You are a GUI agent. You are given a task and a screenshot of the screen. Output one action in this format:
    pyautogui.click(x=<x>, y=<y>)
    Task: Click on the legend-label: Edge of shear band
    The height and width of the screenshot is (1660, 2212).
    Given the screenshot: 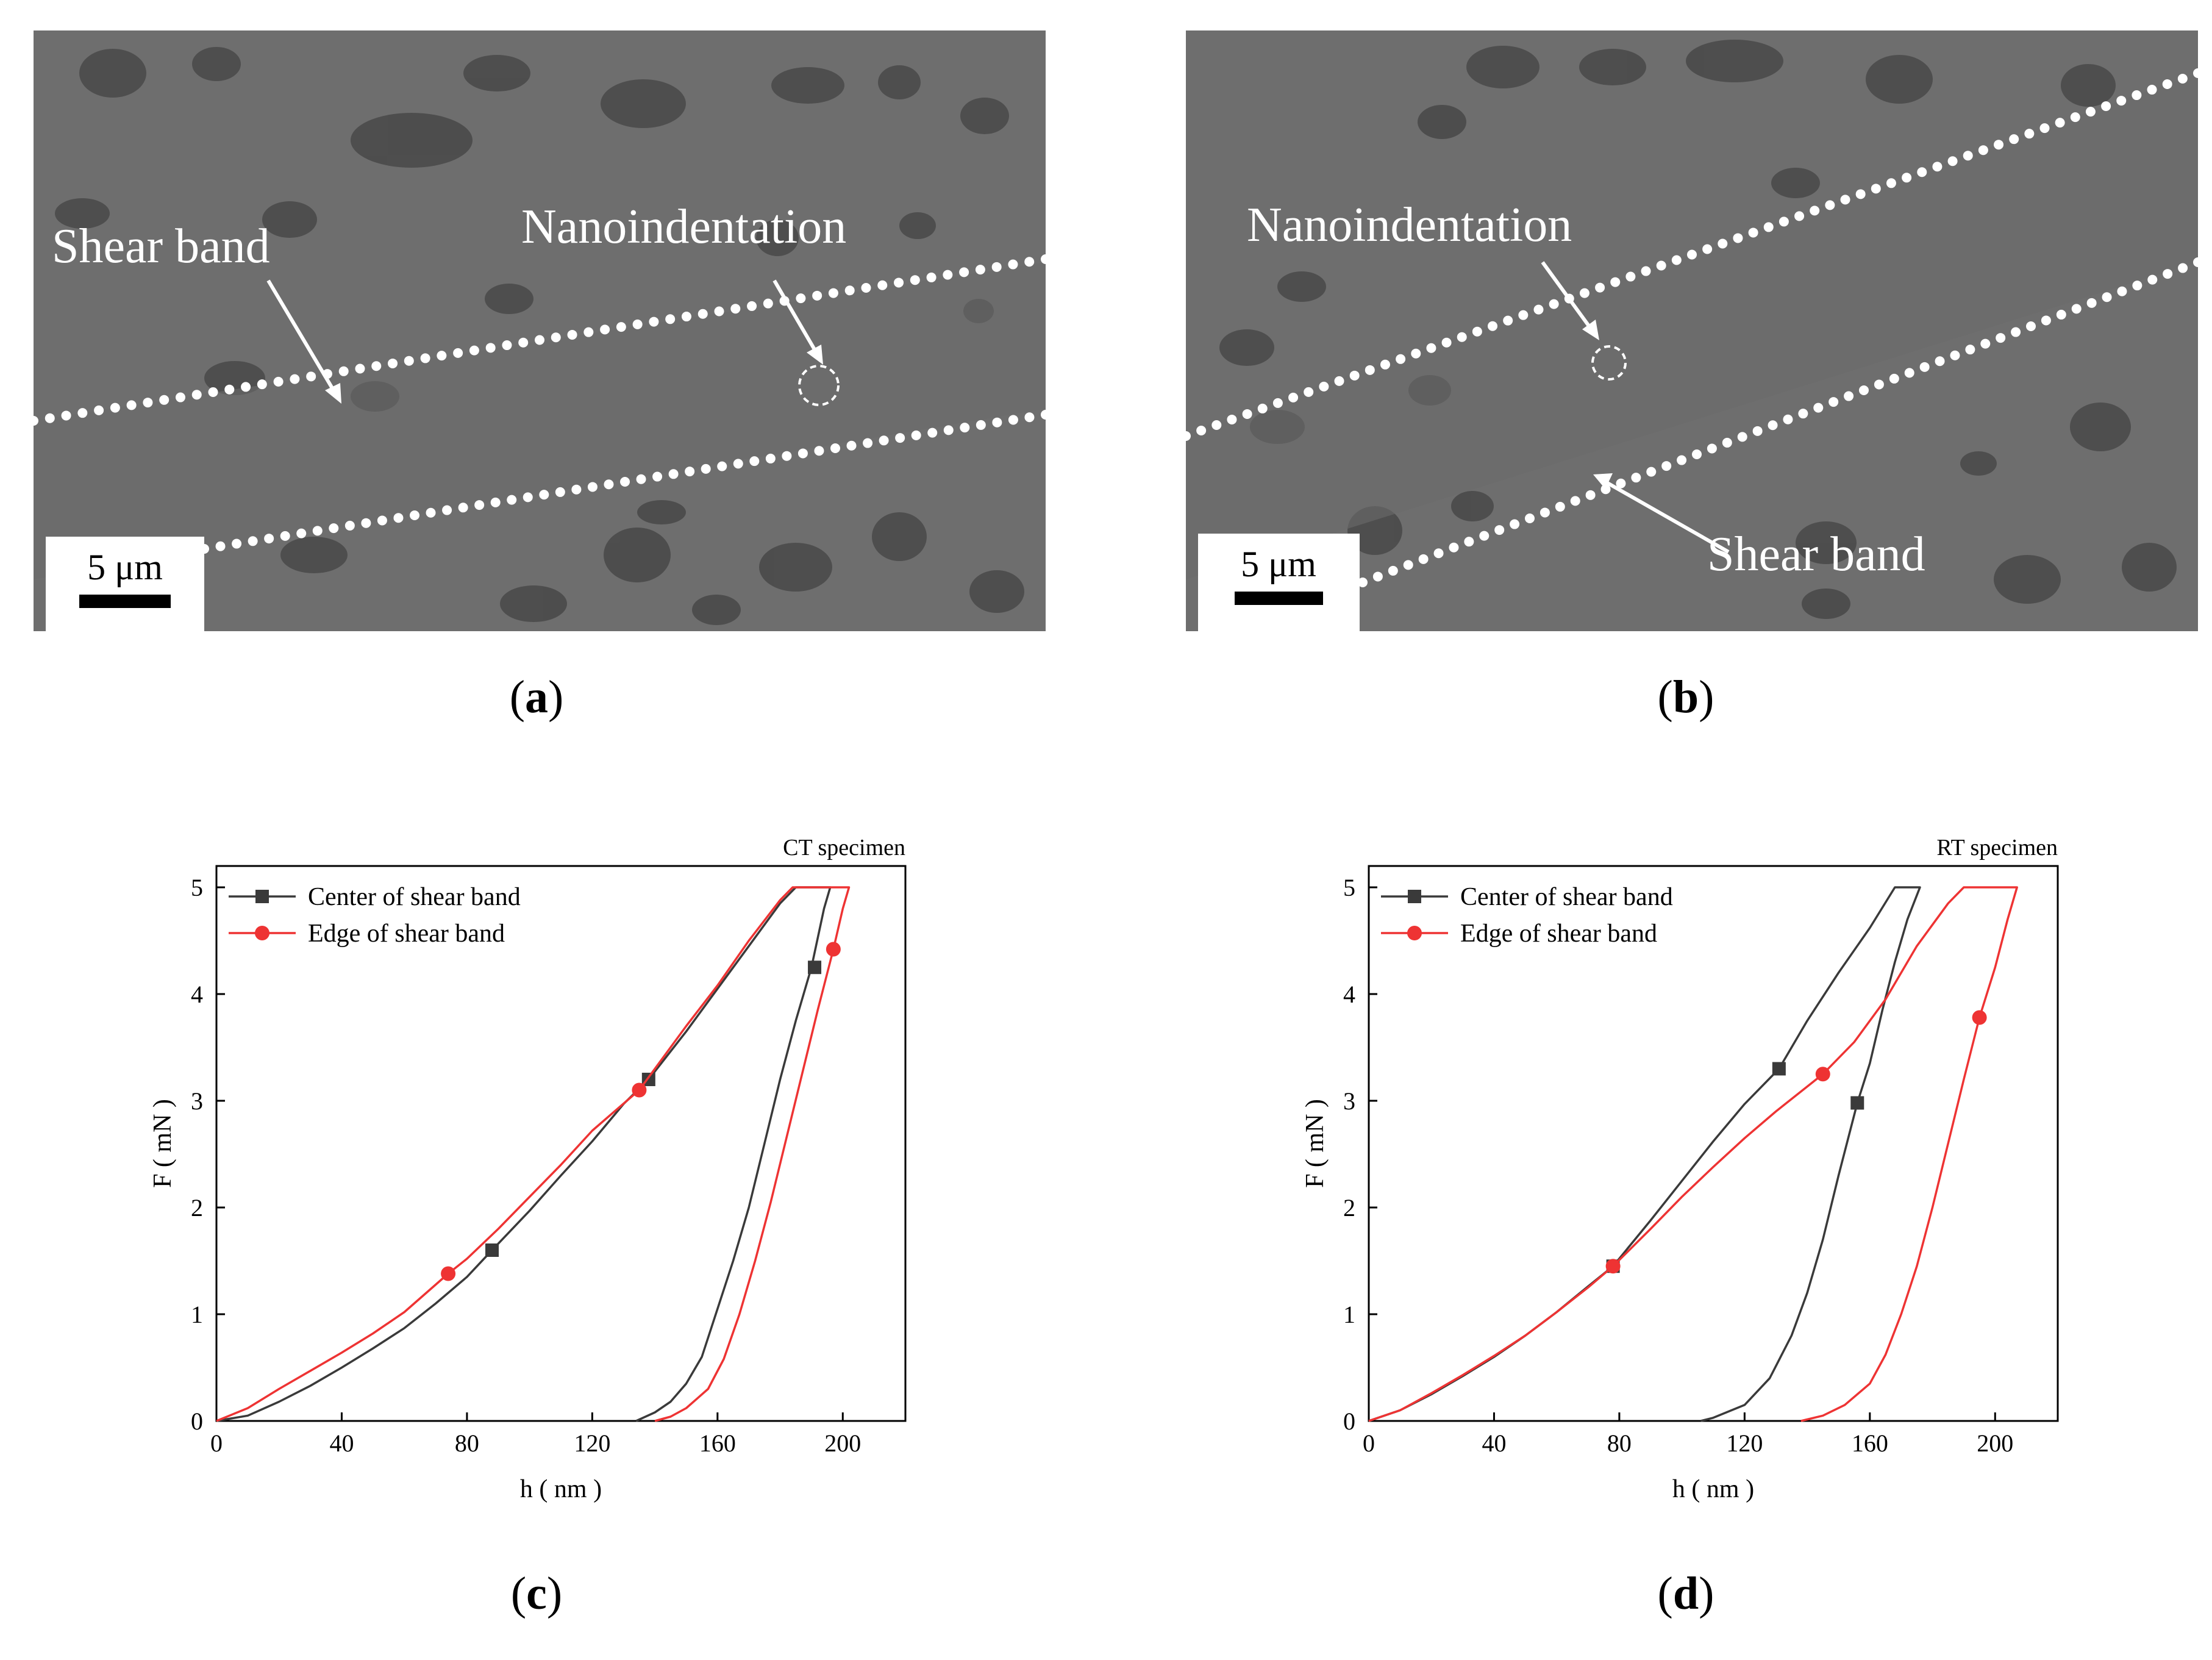 What is the action you would take?
    pyautogui.click(x=406, y=934)
    